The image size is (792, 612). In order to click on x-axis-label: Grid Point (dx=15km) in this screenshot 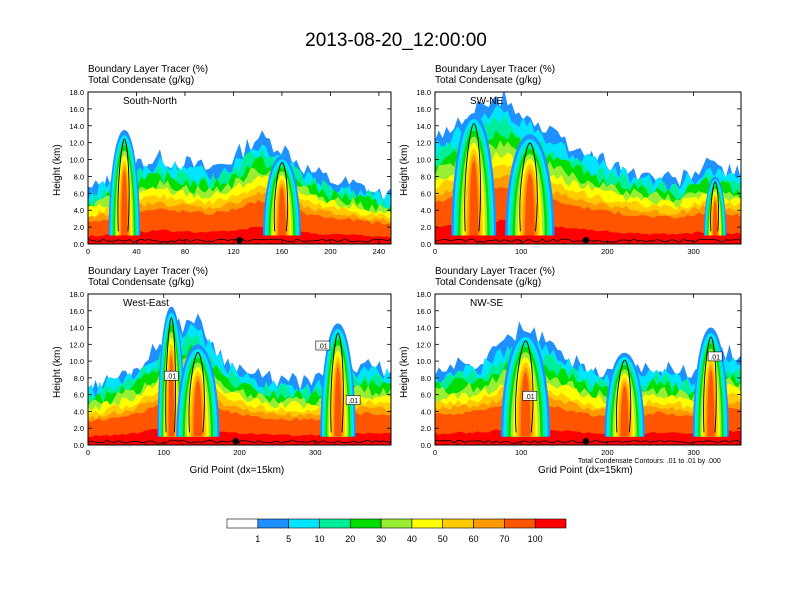, I will do `click(585, 470)`.